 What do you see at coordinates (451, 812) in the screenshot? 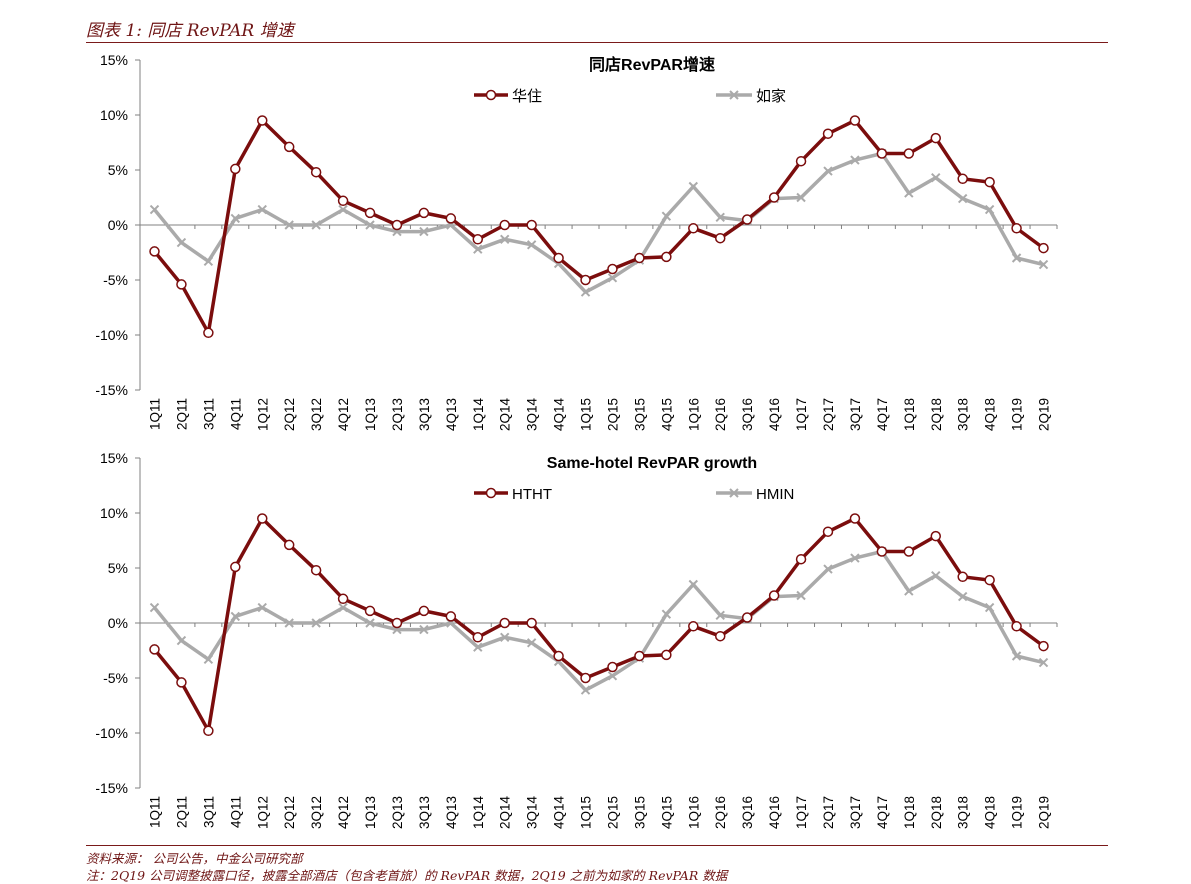
I see `x-tick-label: 4Q13` at bounding box center [451, 812].